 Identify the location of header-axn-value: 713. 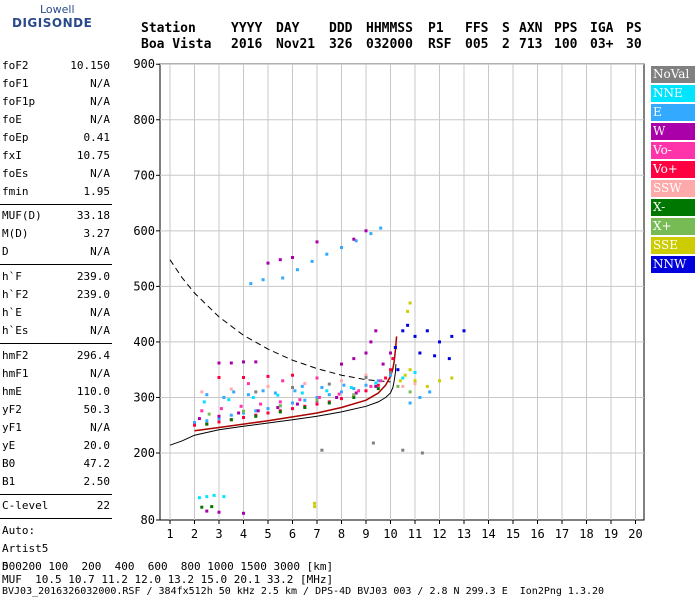
(531, 44).